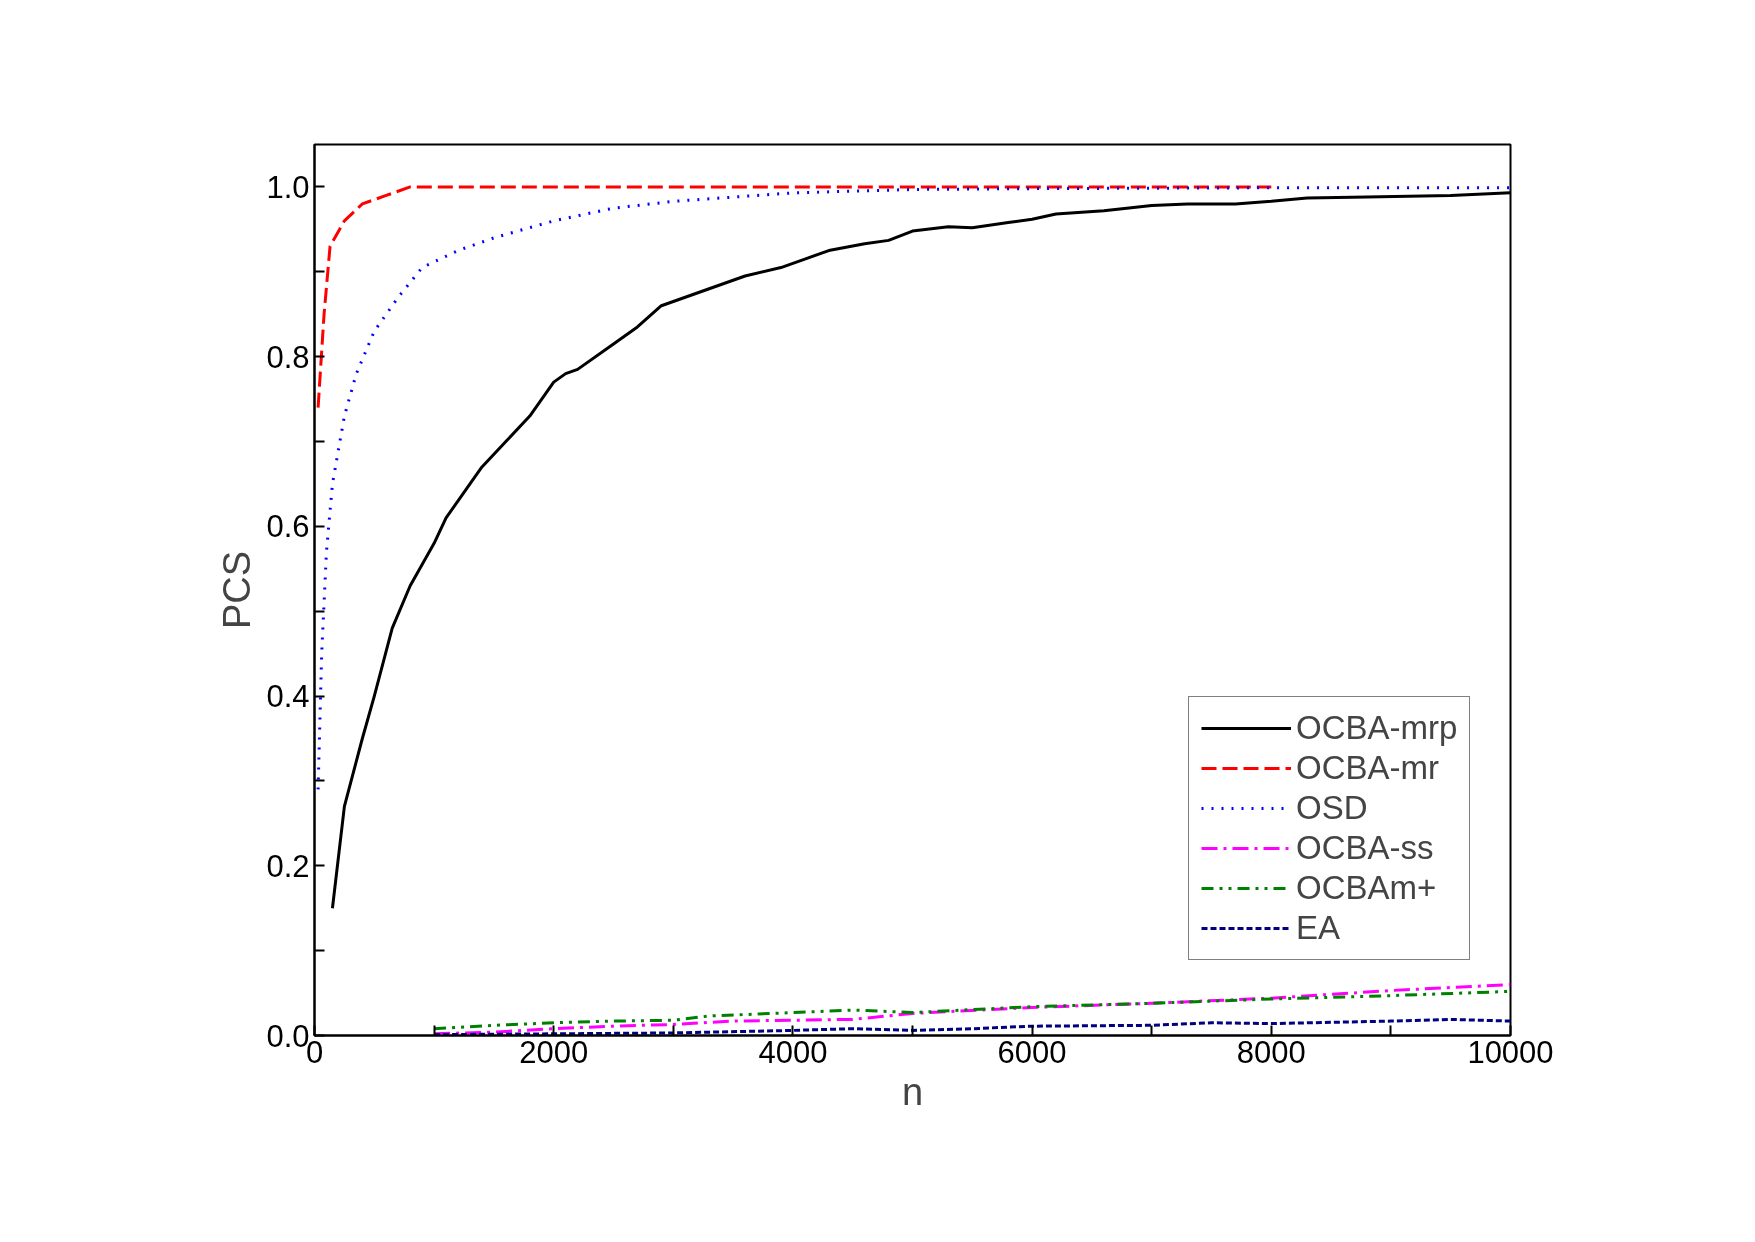 The height and width of the screenshot is (1242, 1755). Describe the element at coordinates (1032, 1052) in the screenshot. I see `x-tick-label: 6000` at that location.